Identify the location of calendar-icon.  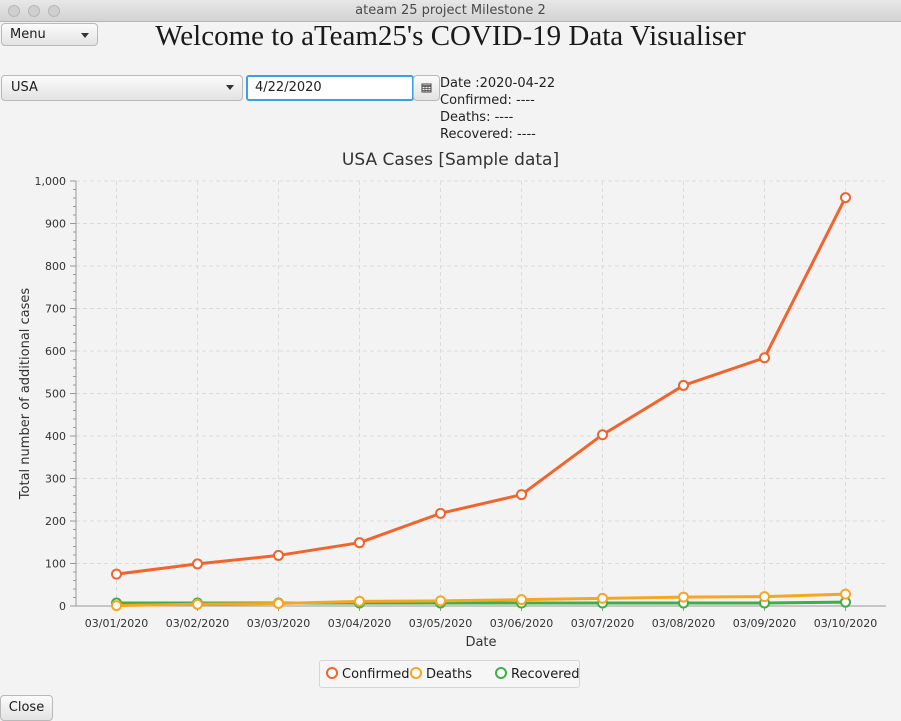
(426, 88).